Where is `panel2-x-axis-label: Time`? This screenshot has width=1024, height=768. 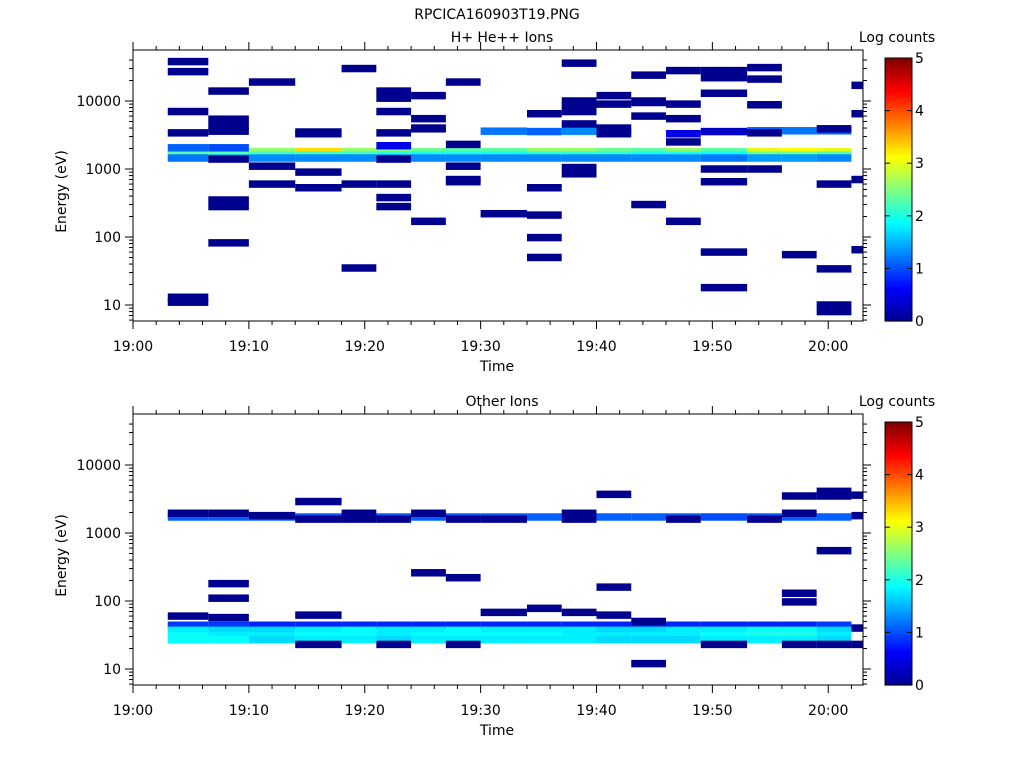
panel2-x-axis-label: Time is located at coordinates (496, 731).